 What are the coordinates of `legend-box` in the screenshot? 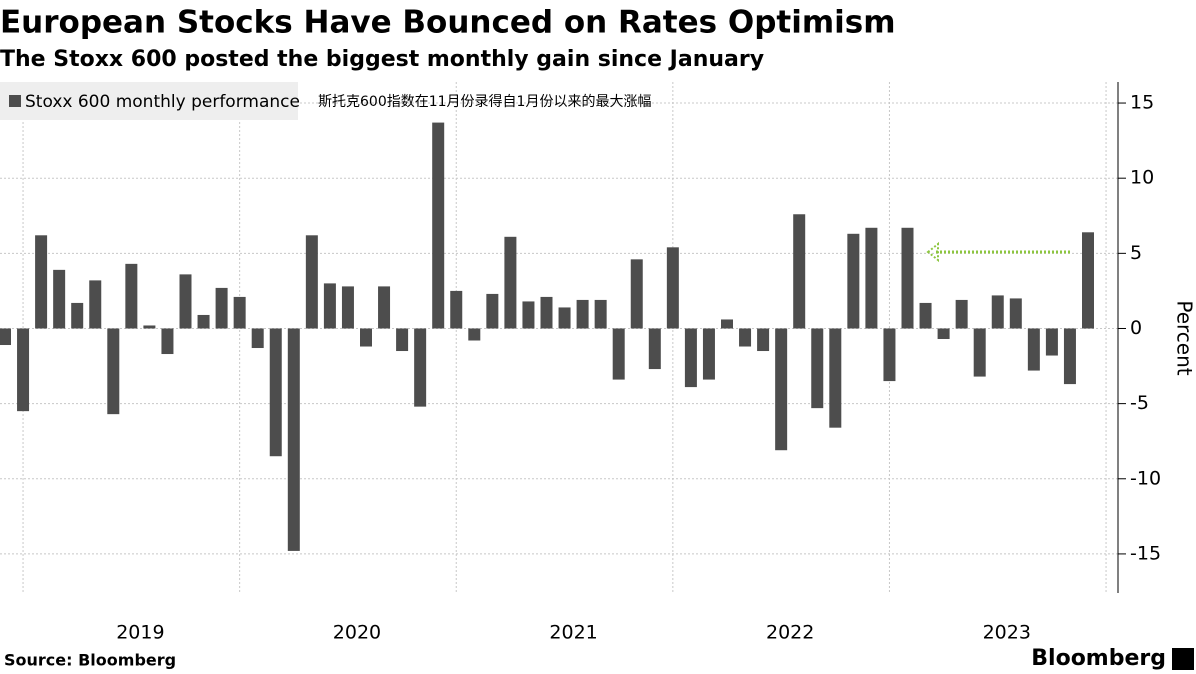 It's located at (149, 101).